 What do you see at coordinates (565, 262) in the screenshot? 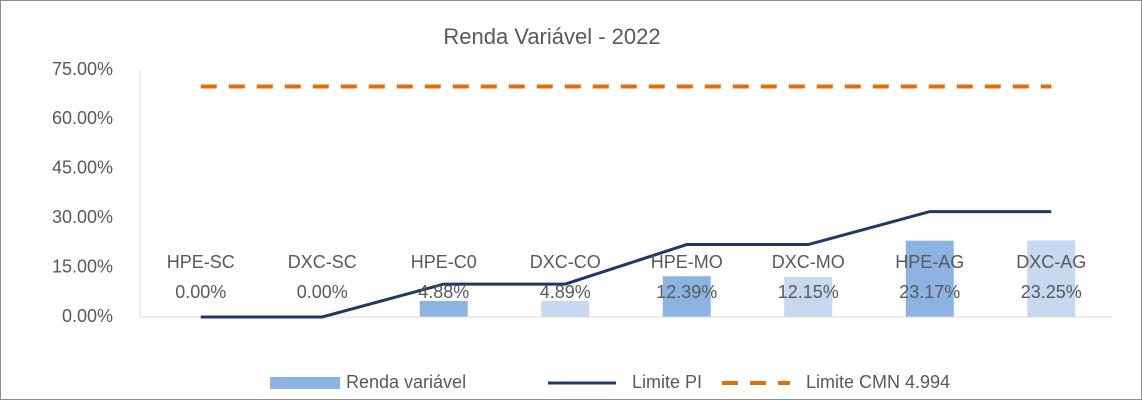
I see `category-label: DXC-CO` at bounding box center [565, 262].